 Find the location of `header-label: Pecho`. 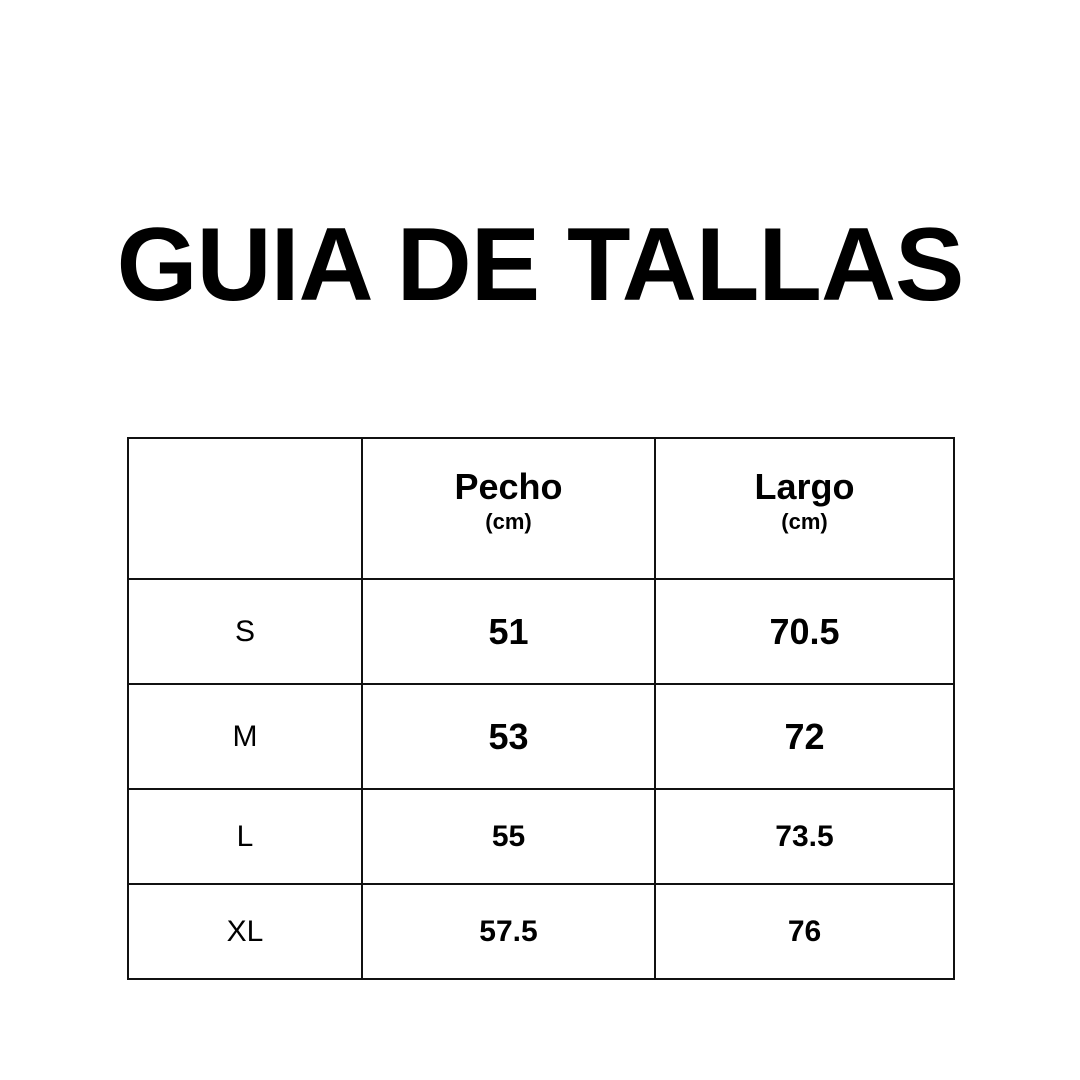

header-label: Pecho is located at coordinates (508, 486).